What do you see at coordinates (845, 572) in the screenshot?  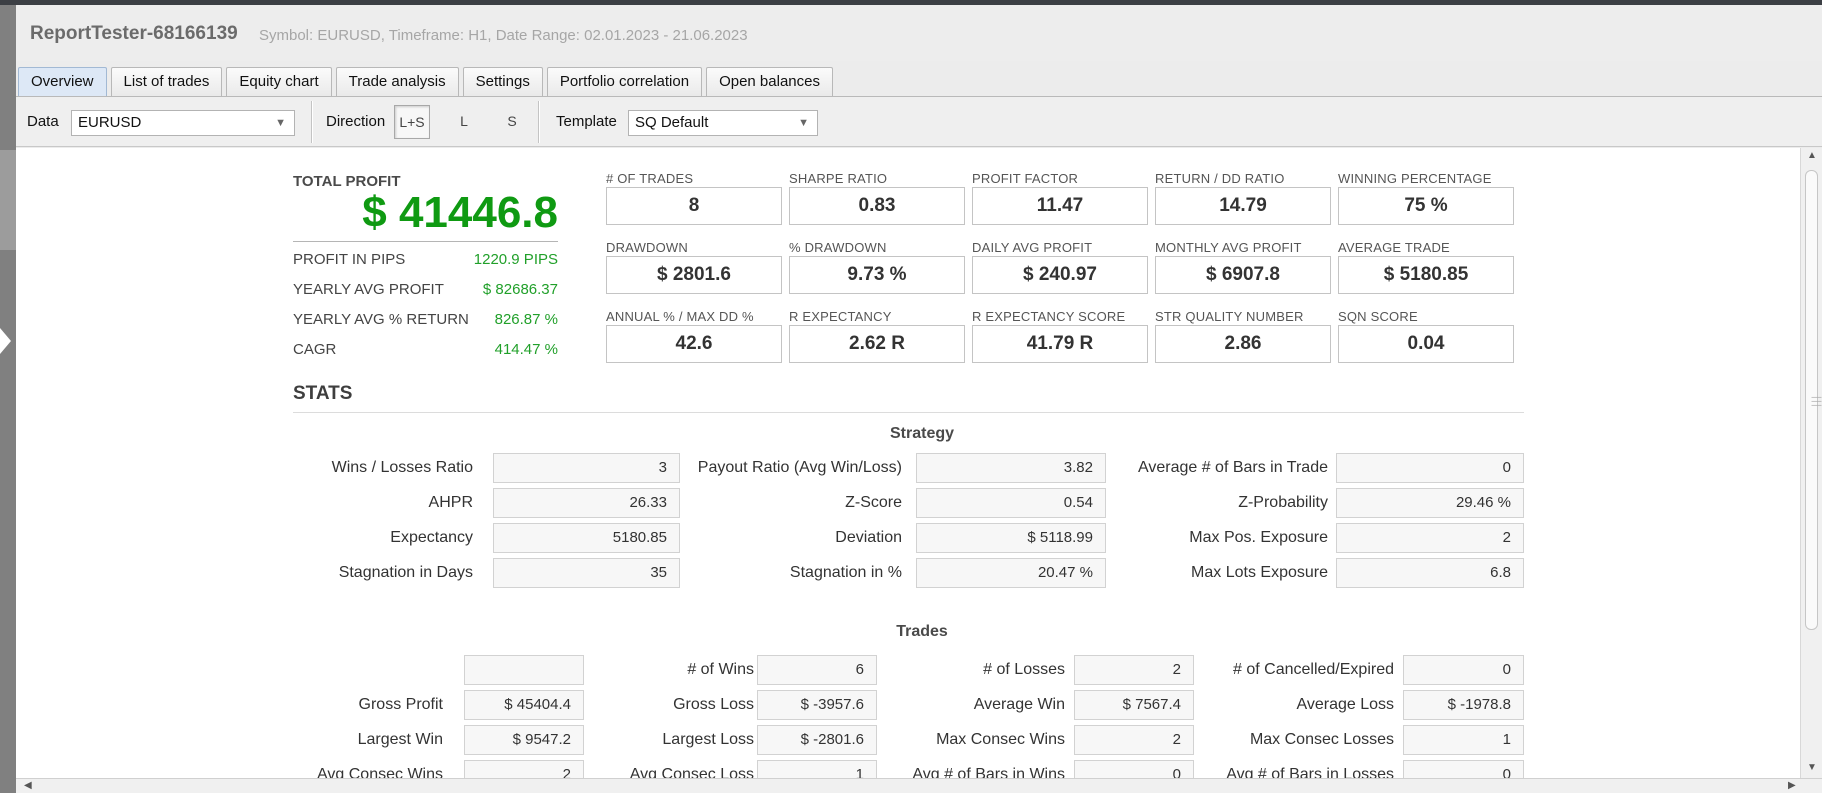 I see `stat-label: Stagnation in %` at bounding box center [845, 572].